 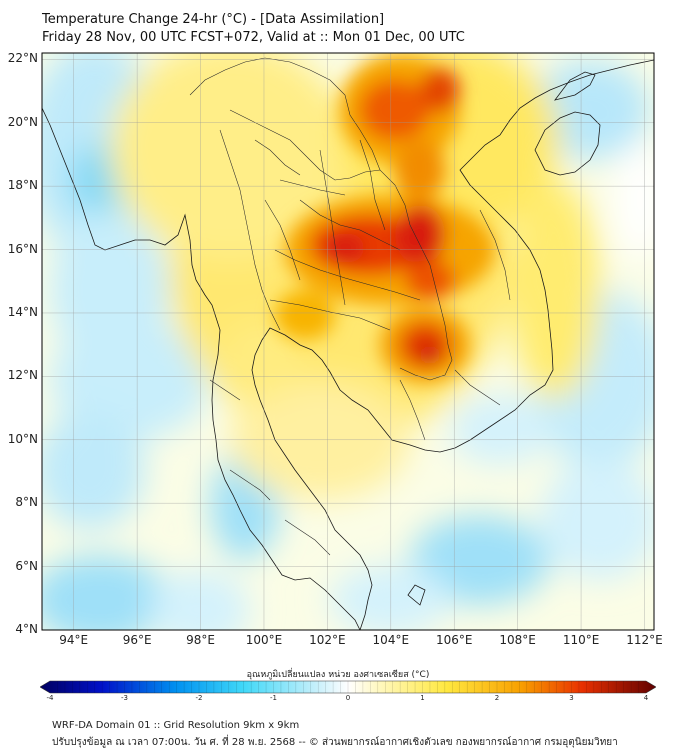 What do you see at coordinates (199, 698) in the screenshot?
I see `colorbar-tick-label: -2` at bounding box center [199, 698].